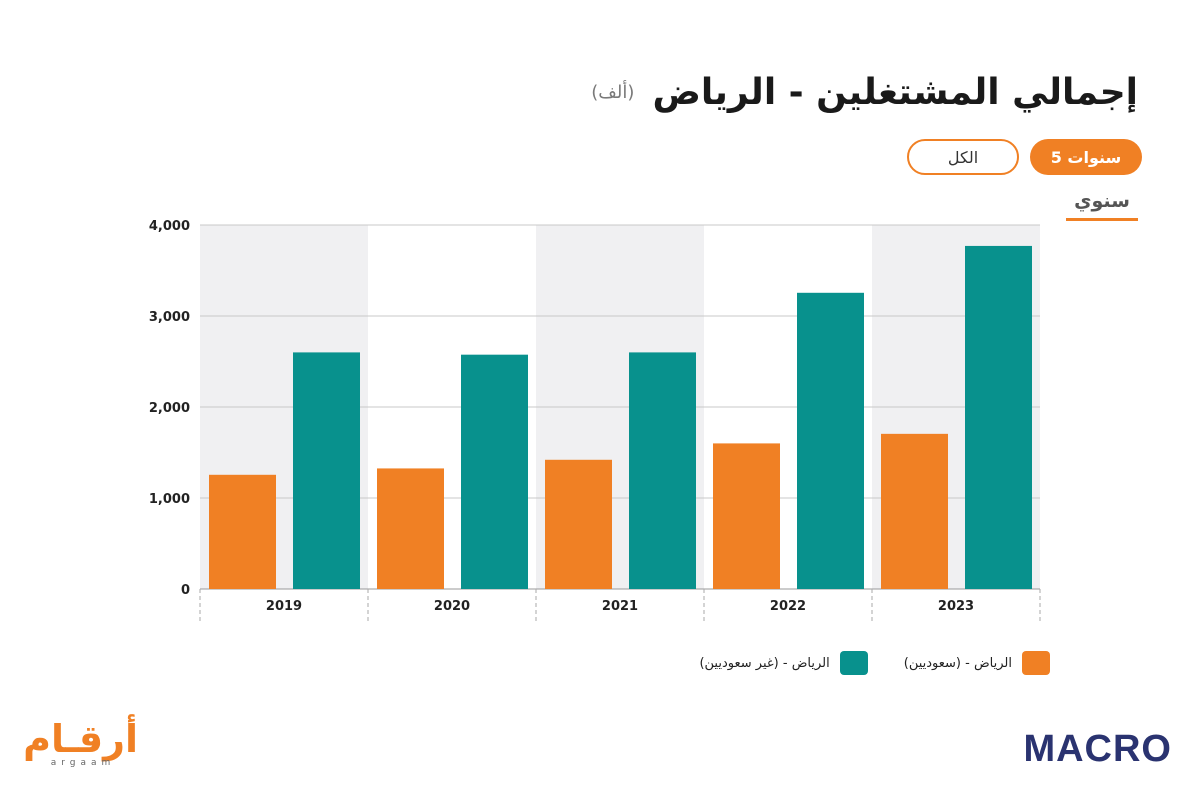 This screenshot has height=794, width=1200. I want to click on legend-item-non-saudi: الرياض - (غير سعوديين), so click(783, 663).